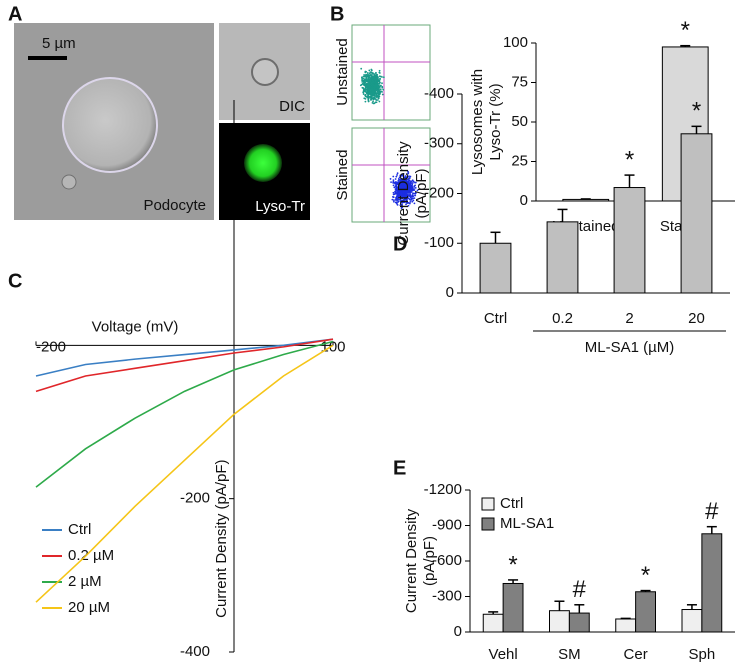 The width and height of the screenshot is (744, 668). What do you see at coordinates (91, 555) in the screenshot?
I see `legend-label: 0.2 µM` at bounding box center [91, 555].